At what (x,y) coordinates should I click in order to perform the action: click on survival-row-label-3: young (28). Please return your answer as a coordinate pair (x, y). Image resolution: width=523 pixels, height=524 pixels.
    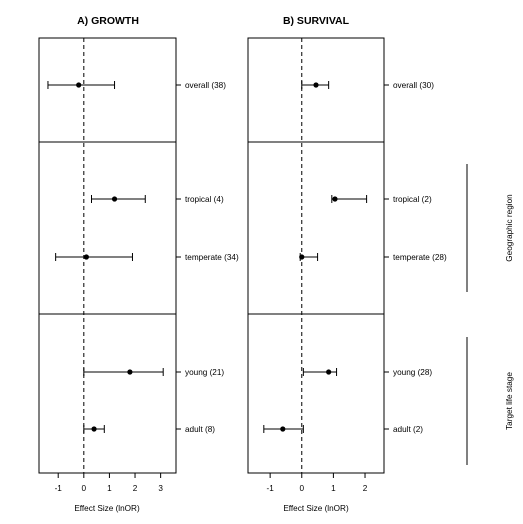
    Looking at the image, I should click on (412, 372).